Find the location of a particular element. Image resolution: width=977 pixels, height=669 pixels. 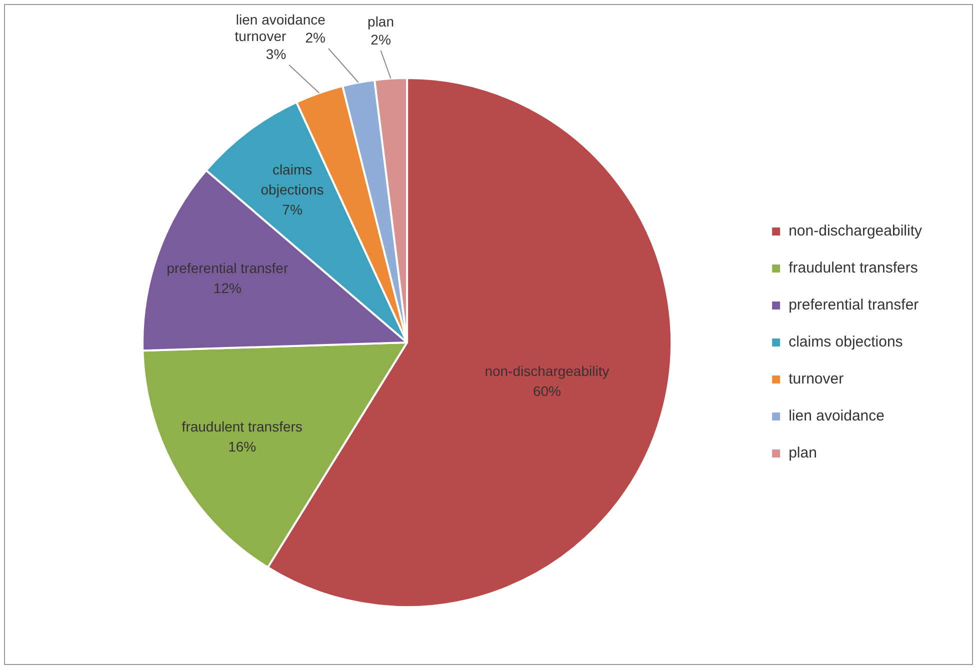

legend-label: claims objections is located at coordinates (845, 342).